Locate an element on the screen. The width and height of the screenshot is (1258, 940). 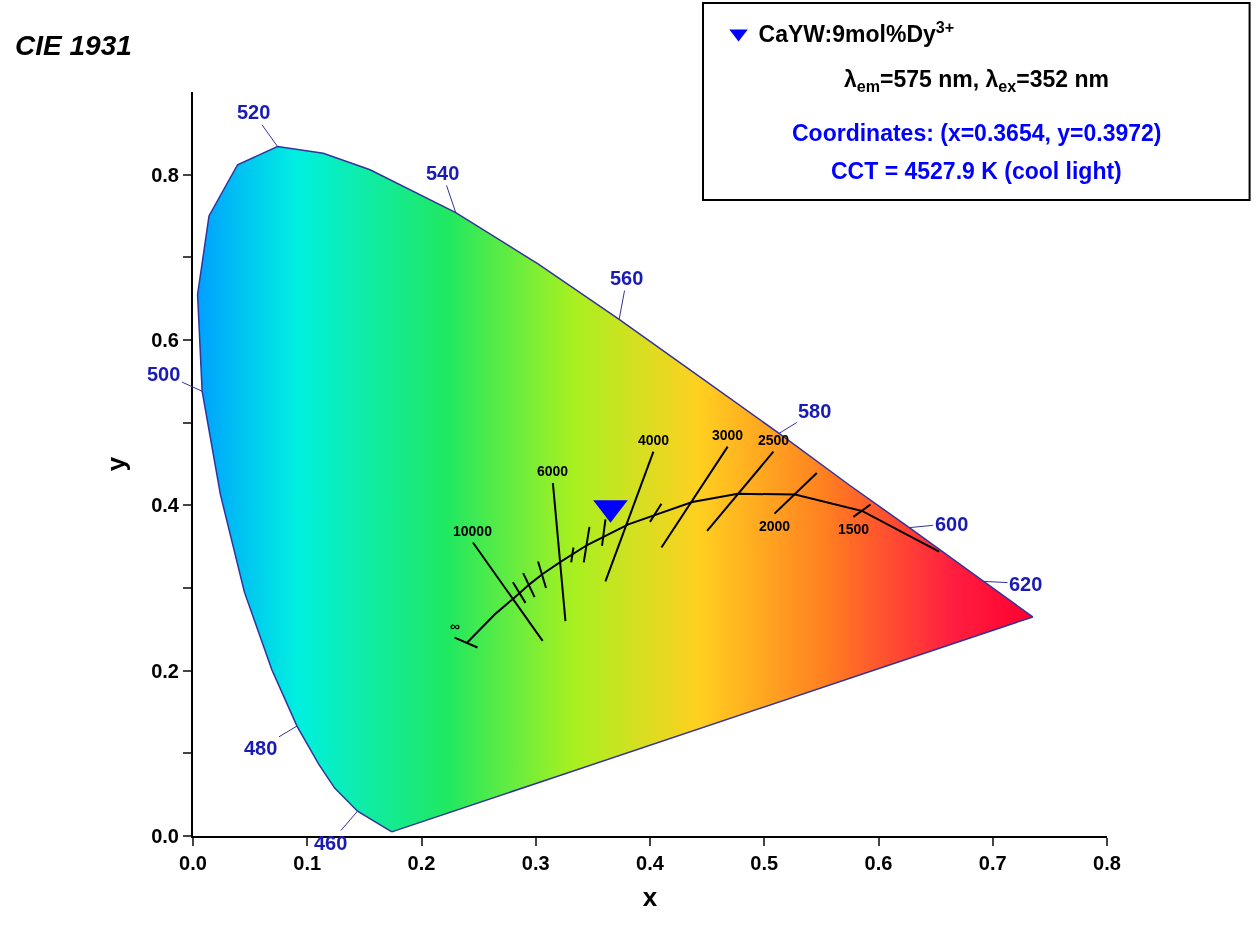
annotation: 4000 is located at coordinates (654, 440).